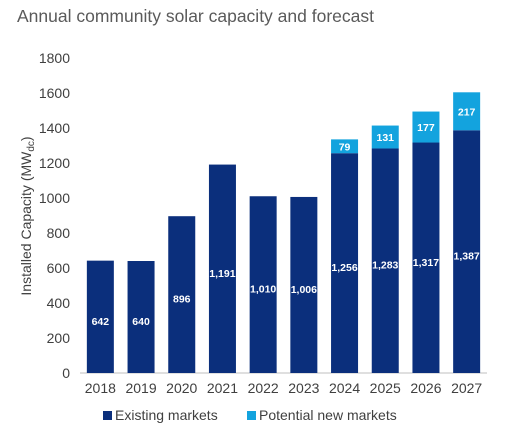  What do you see at coordinates (59, 268) in the screenshot?
I see `y-tick-label: 600` at bounding box center [59, 268].